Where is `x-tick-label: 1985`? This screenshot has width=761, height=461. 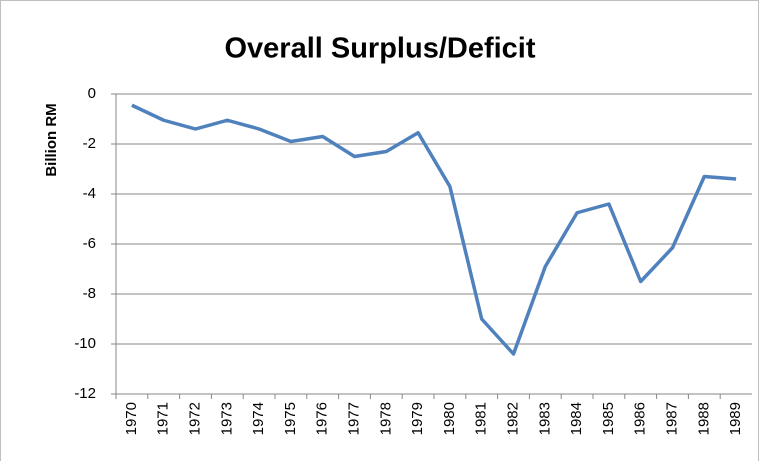
x-tick-label: 1985 is located at coordinates (608, 418).